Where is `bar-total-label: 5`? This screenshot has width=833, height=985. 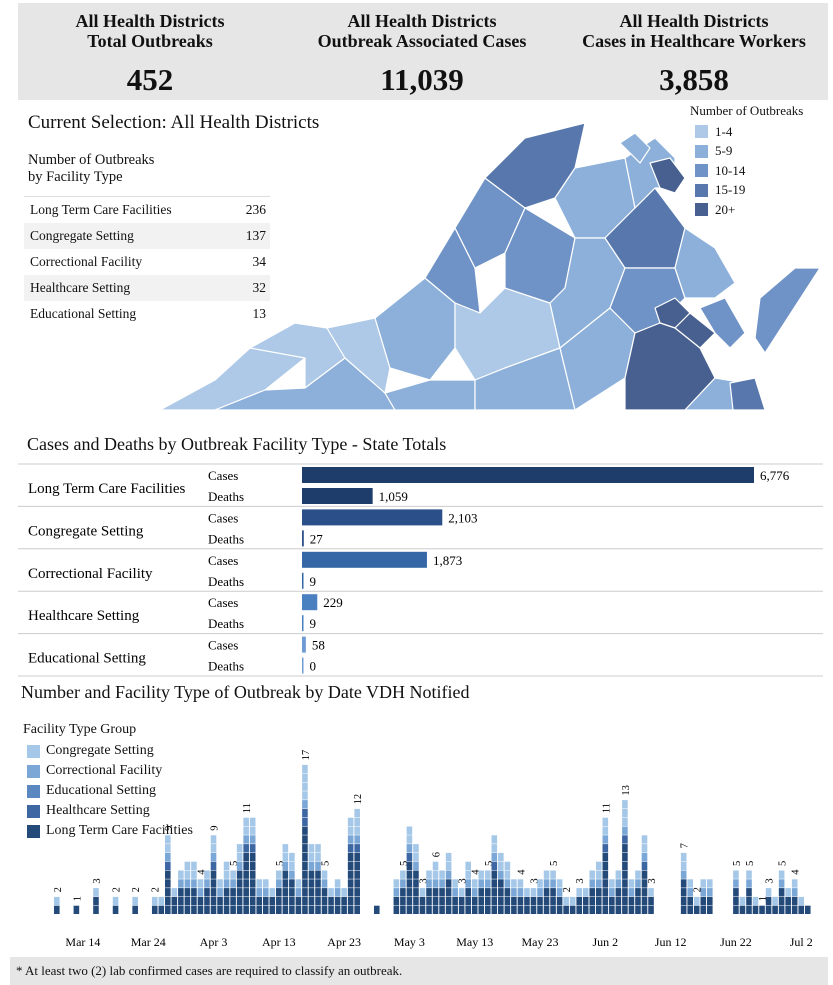
bar-total-label: 5 is located at coordinates (737, 863).